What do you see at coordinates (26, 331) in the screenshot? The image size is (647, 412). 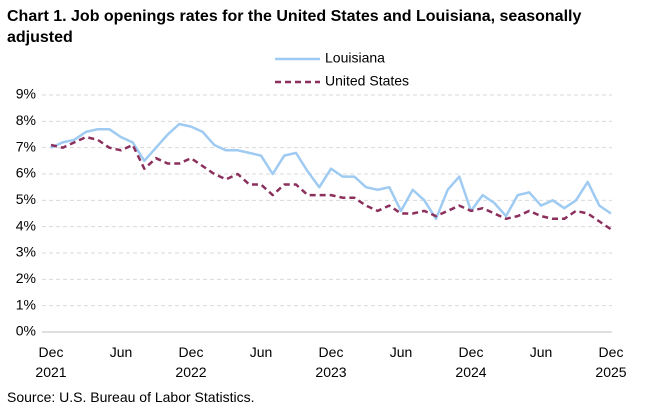 I see `y-tick-label: 0%` at bounding box center [26, 331].